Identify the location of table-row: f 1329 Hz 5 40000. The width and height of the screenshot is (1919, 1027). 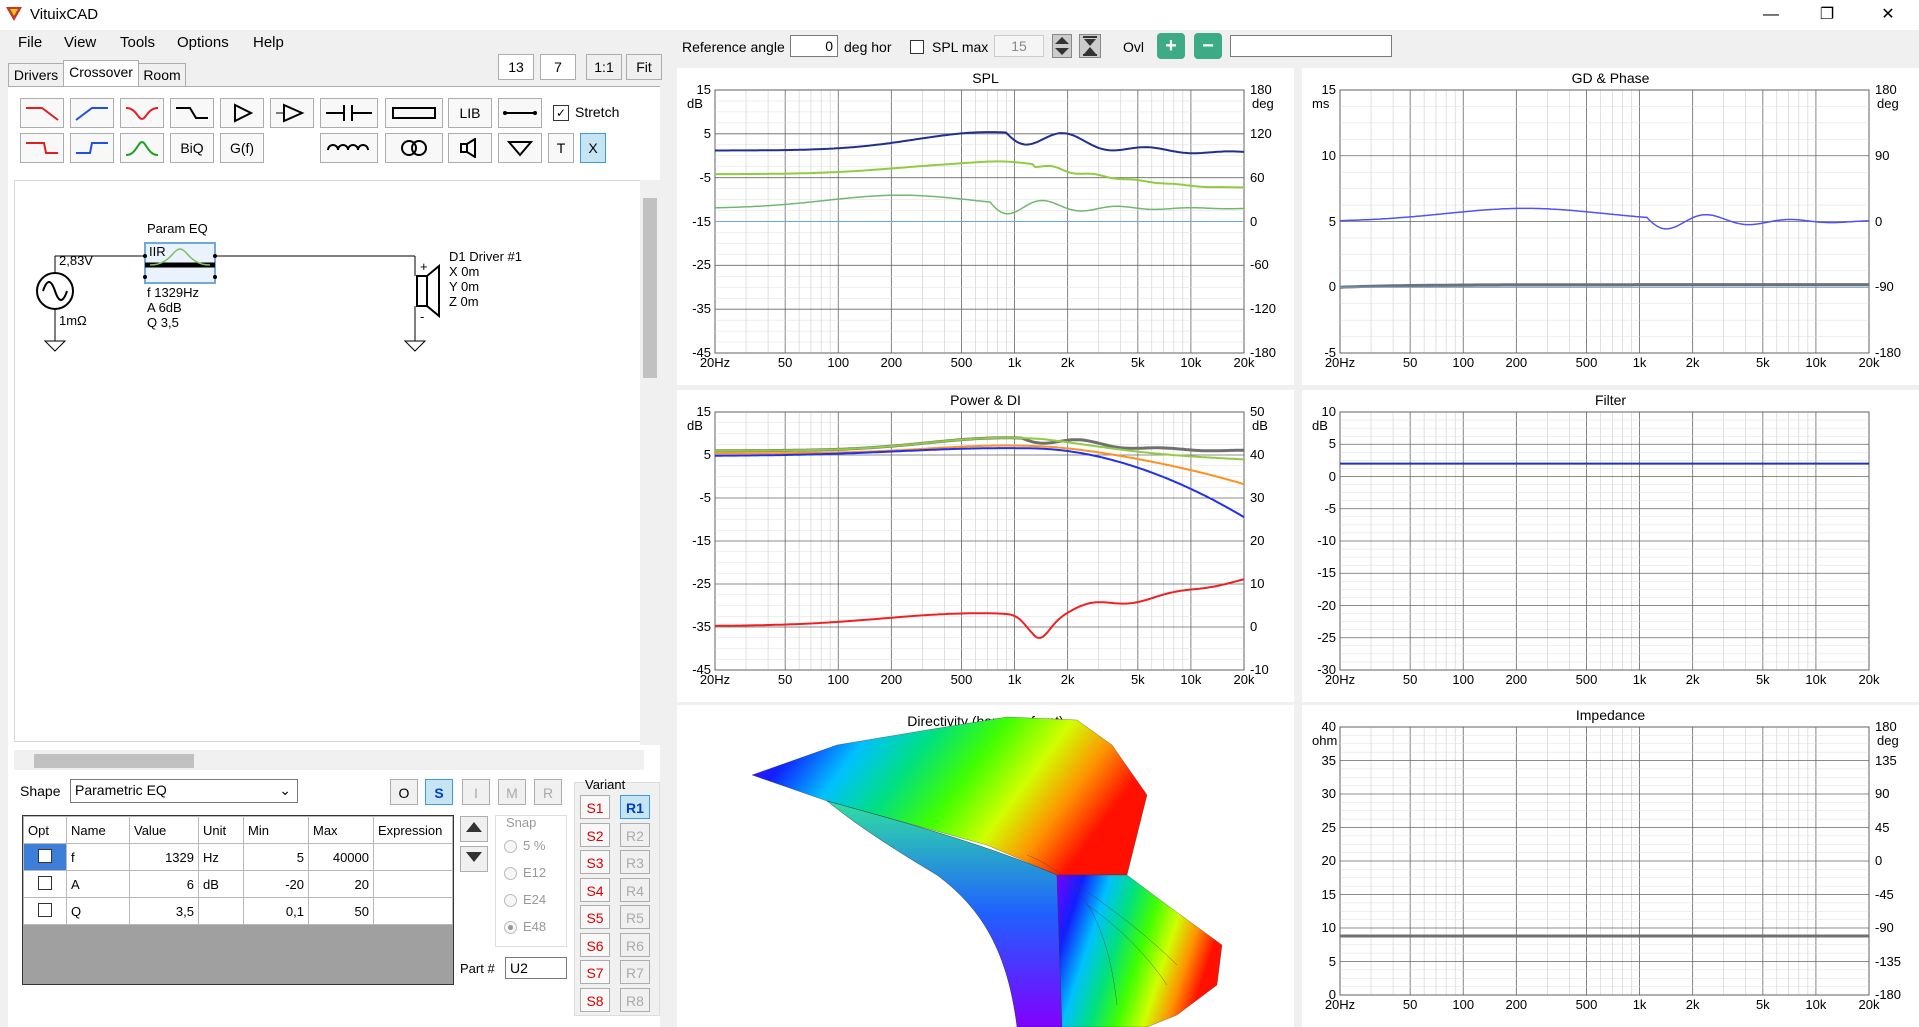
(238, 857).